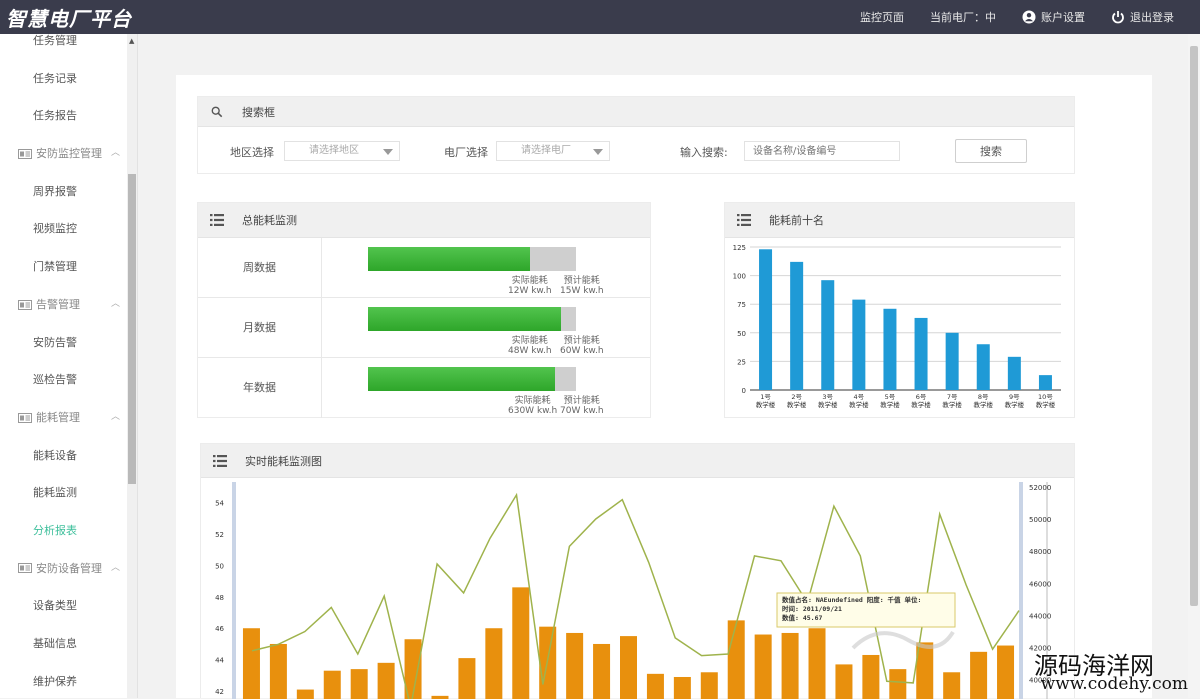  I want to click on search-input-label: 输入搜索:, so click(704, 152).